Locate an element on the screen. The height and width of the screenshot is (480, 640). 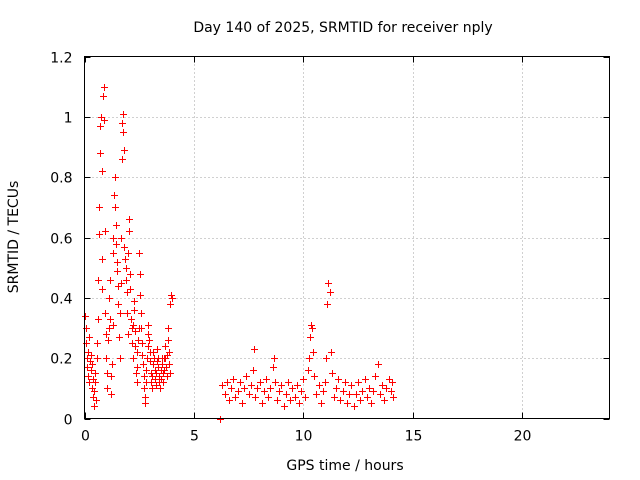
x-tick-label: 10 is located at coordinates (304, 437).